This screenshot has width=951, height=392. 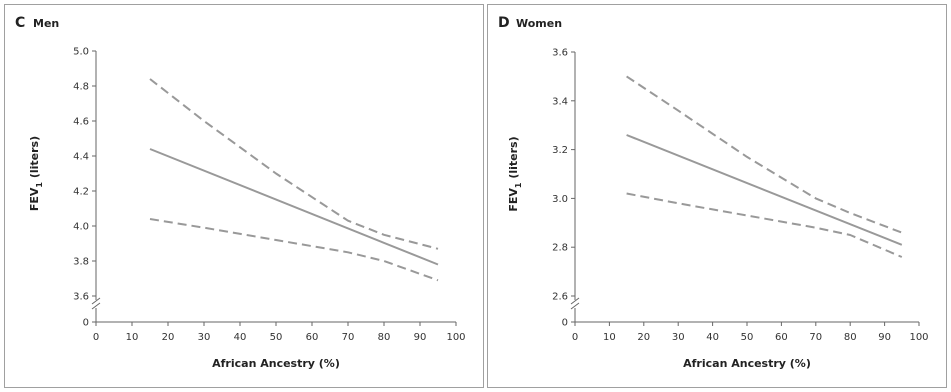 I want to click on panel-title: Men, so click(x=46, y=23).